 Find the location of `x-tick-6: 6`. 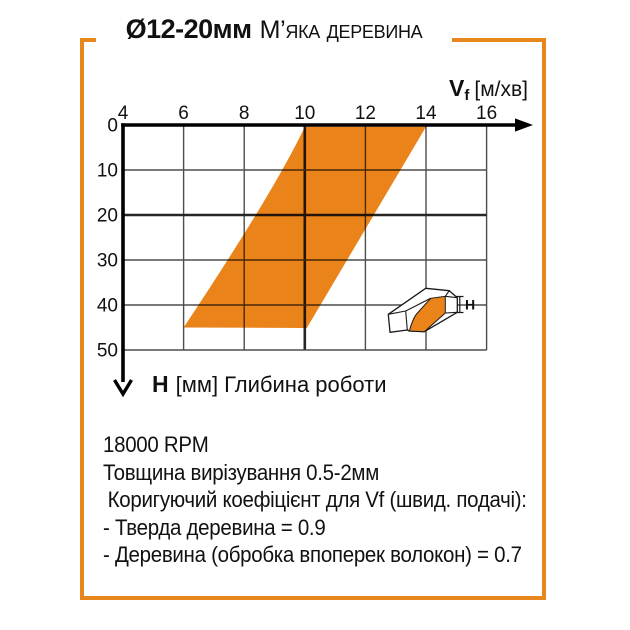

x-tick-6: 6 is located at coordinates (183, 113).